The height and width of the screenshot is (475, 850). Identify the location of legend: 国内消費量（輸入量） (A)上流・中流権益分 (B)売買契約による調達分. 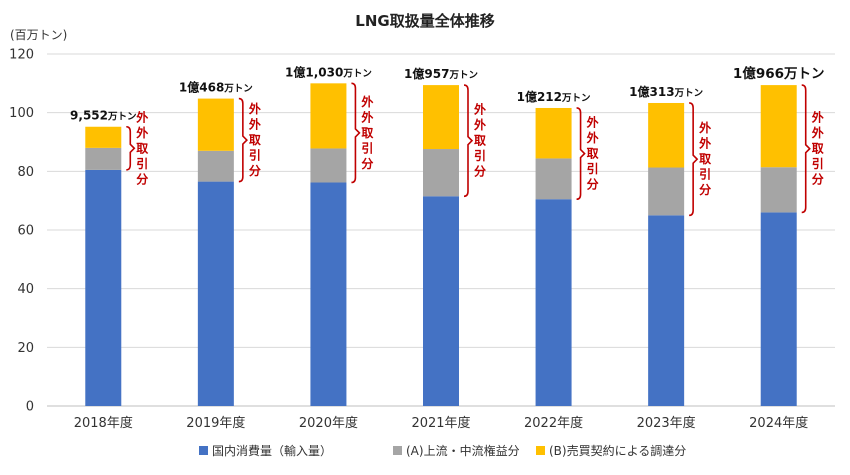
(442, 450).